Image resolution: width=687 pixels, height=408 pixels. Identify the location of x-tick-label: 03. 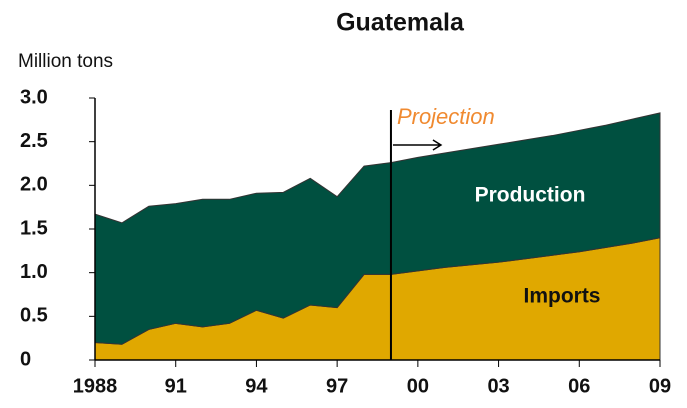
(498, 386).